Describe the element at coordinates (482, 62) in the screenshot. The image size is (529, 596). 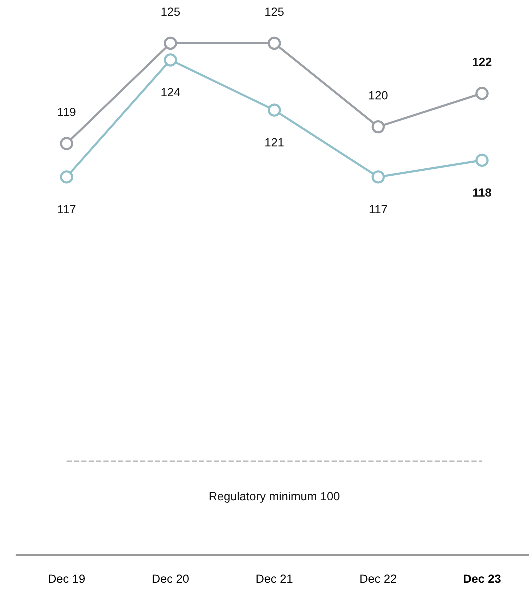
I see `data-label: 122` at that location.